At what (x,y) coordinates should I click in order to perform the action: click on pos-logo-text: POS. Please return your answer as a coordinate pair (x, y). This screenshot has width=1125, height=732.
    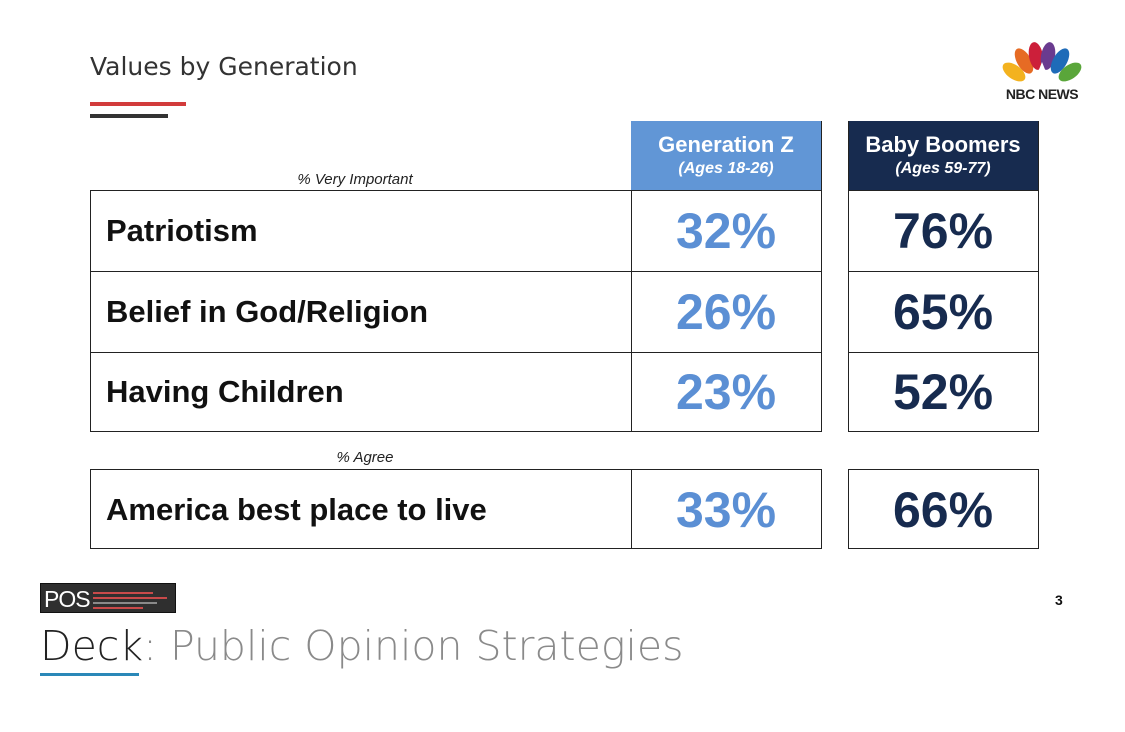
    Looking at the image, I should click on (67, 599).